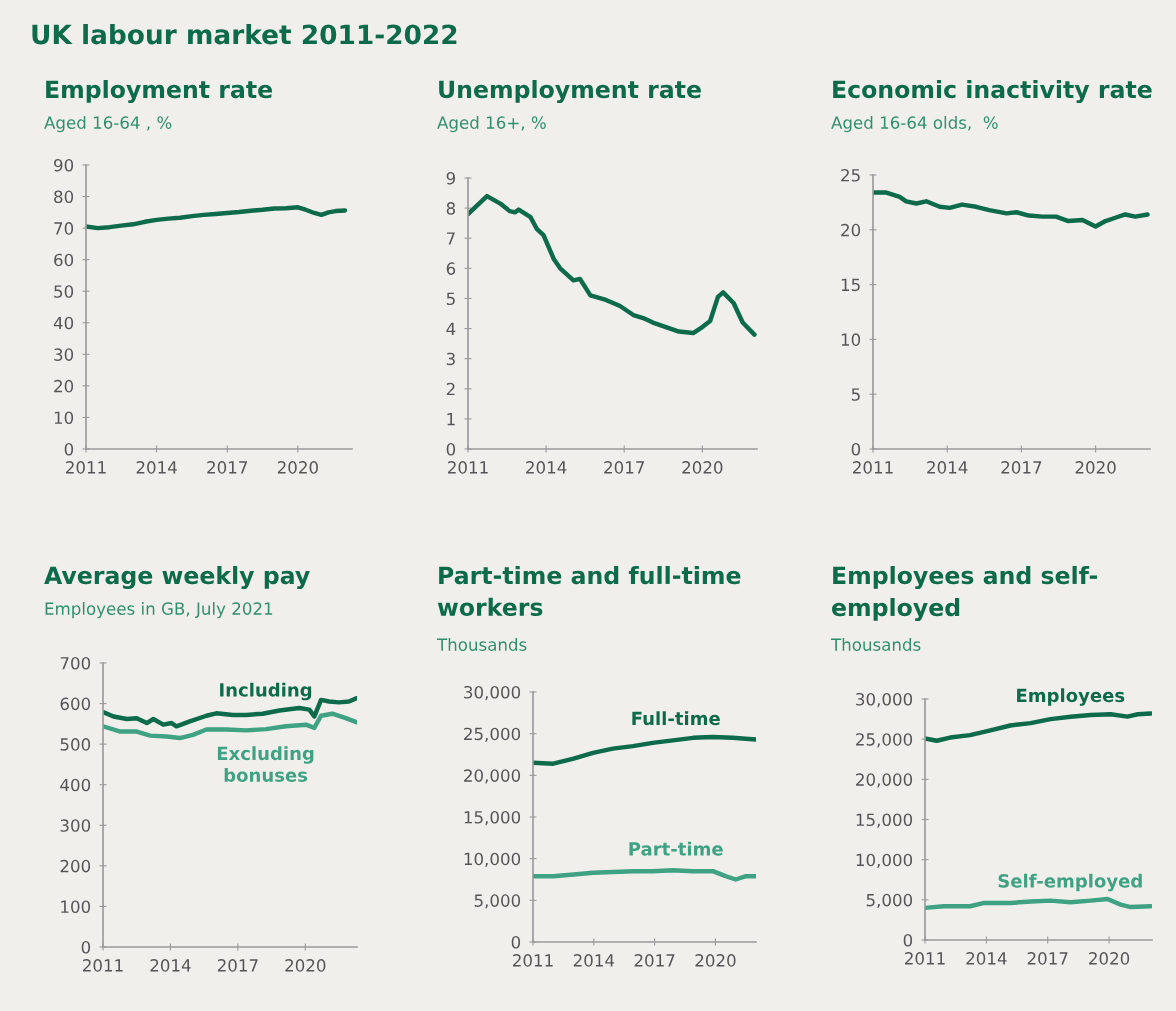 The height and width of the screenshot is (1011, 1176). Describe the element at coordinates (914, 124) in the screenshot. I see `chart-subtitle: Aged 16-64 olds, %` at that location.